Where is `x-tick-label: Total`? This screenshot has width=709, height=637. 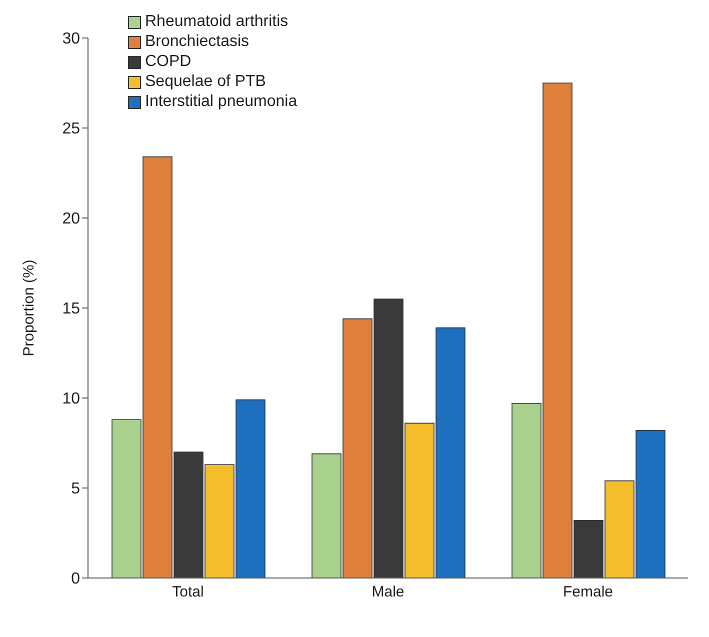 x-tick-label: Total is located at coordinates (188, 592).